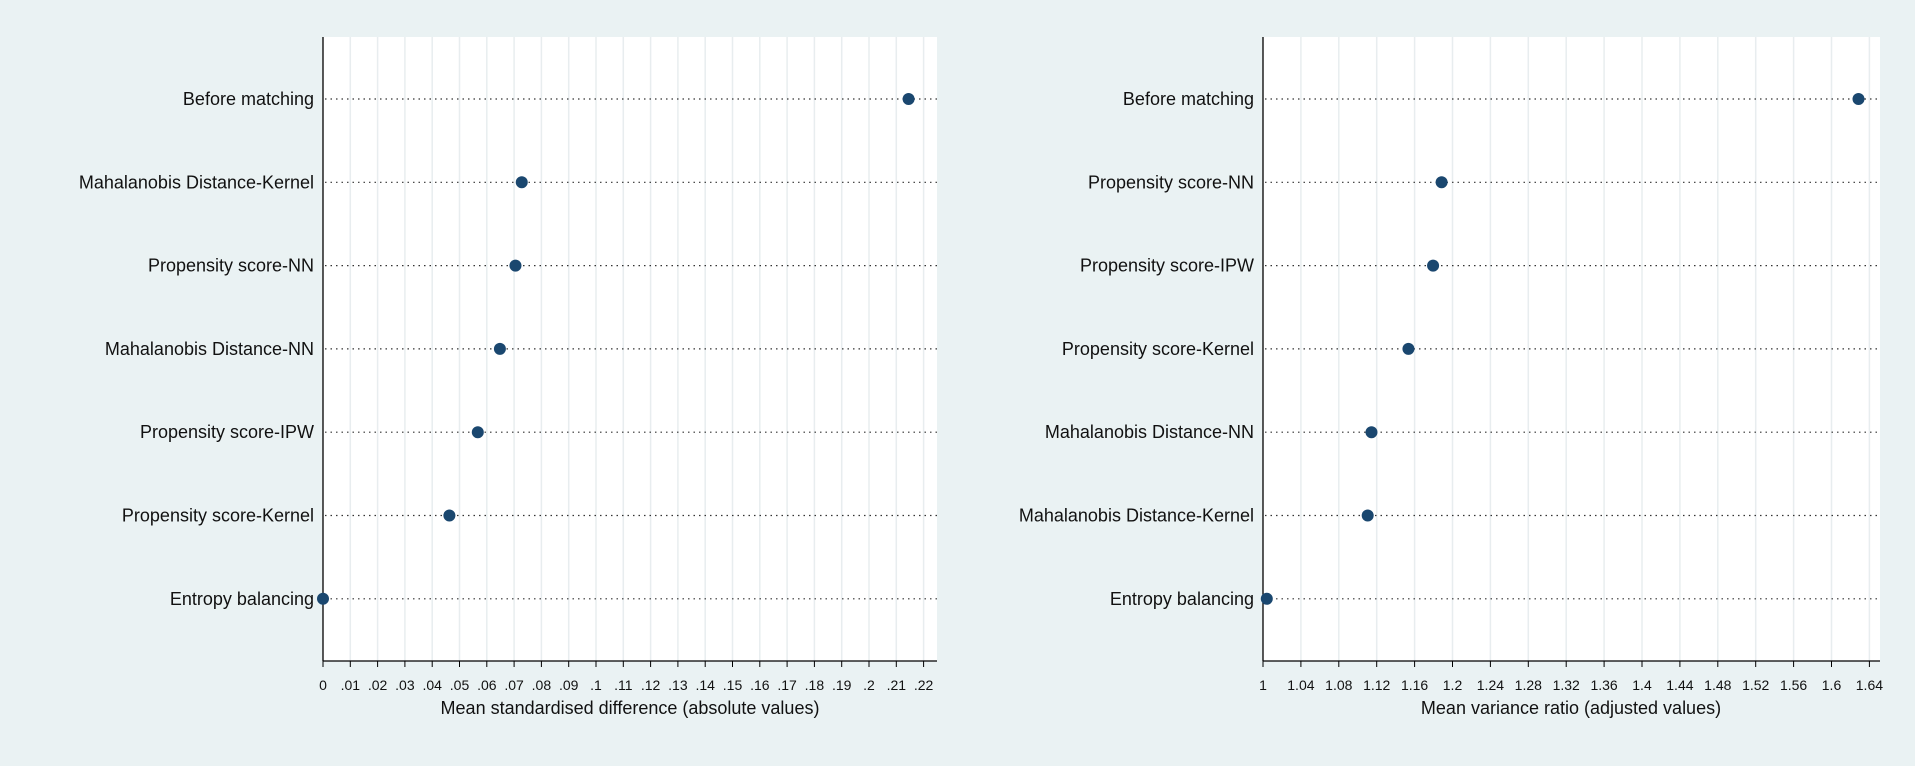 The height and width of the screenshot is (766, 1915). I want to click on x-tick-label: 1.08, so click(1338, 685).